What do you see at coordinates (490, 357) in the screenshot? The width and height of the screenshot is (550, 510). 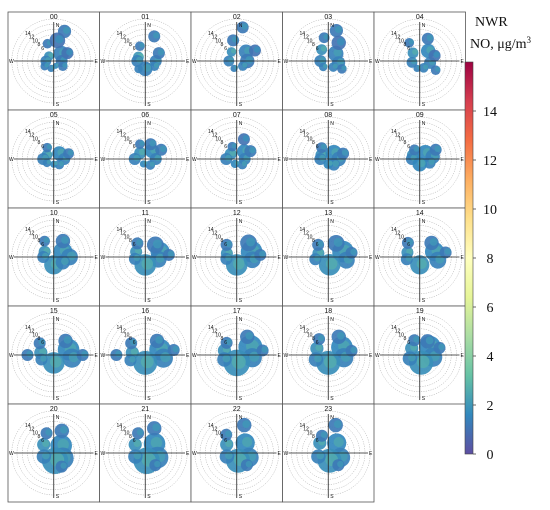 I see `colorbar-tick-label: 4` at bounding box center [490, 357].